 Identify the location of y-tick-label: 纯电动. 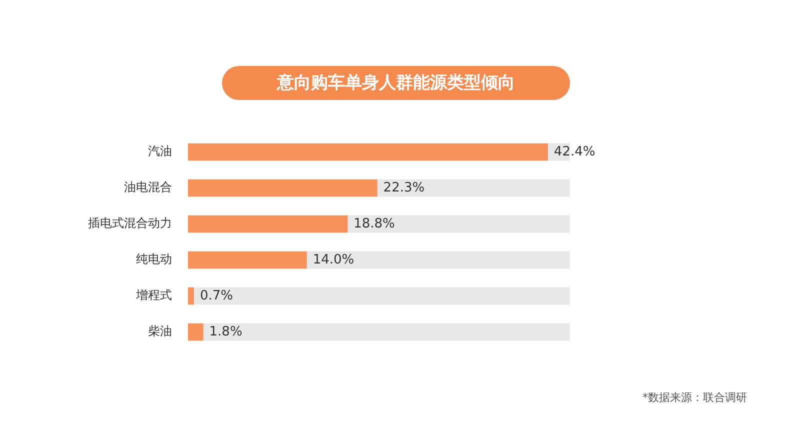
(154, 259).